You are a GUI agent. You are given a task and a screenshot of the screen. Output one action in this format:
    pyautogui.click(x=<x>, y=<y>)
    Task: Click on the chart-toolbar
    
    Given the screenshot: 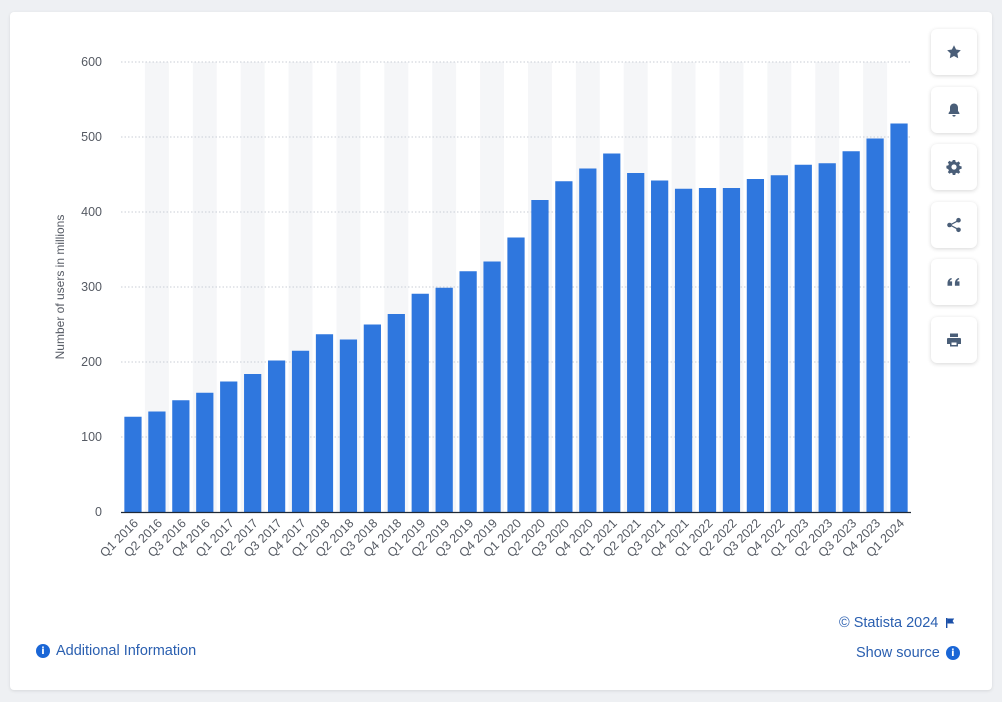 What is the action you would take?
    pyautogui.click(x=955, y=201)
    